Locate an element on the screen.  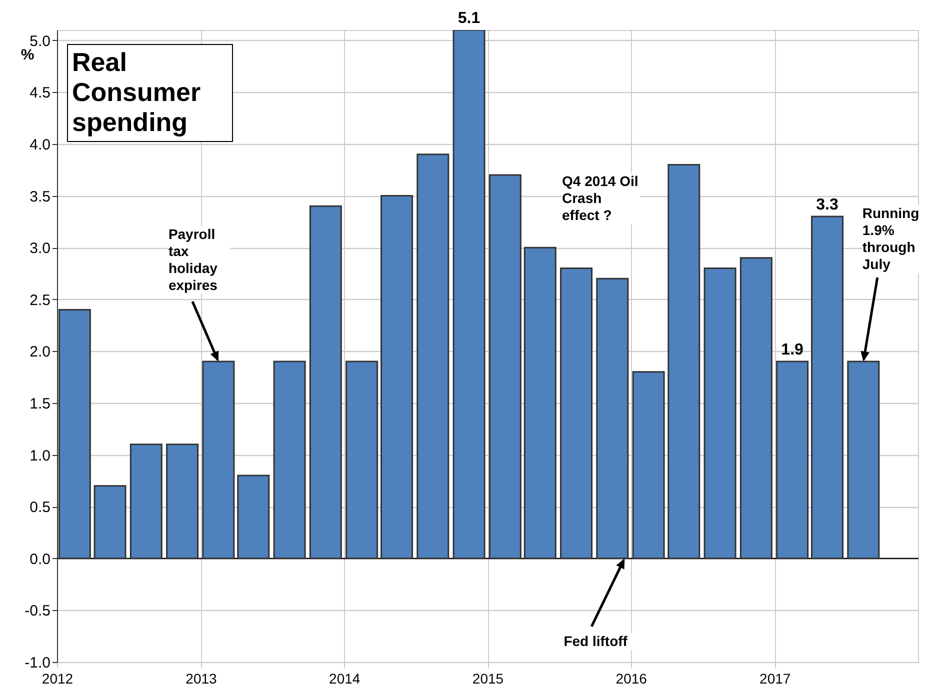
annotation: Payroll tax holiday expires is located at coordinates (199, 260).